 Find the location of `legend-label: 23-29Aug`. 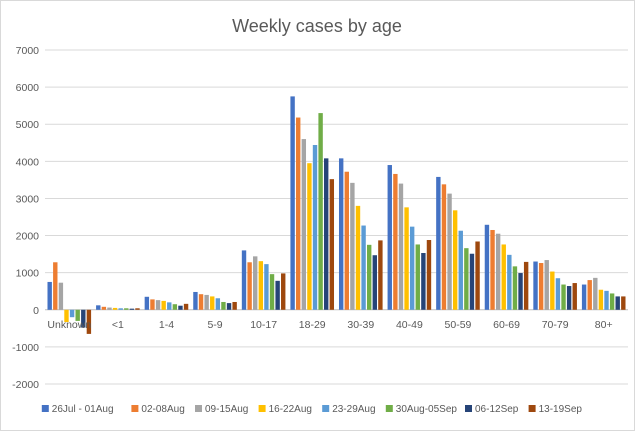

legend-label: 23-29Aug is located at coordinates (353, 409).